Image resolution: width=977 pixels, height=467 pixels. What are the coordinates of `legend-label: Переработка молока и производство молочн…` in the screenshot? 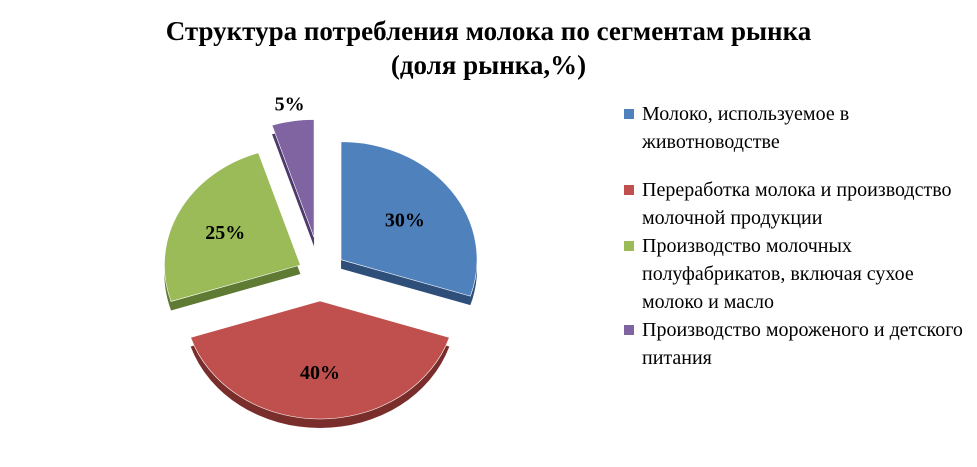 It's located at (797, 204).